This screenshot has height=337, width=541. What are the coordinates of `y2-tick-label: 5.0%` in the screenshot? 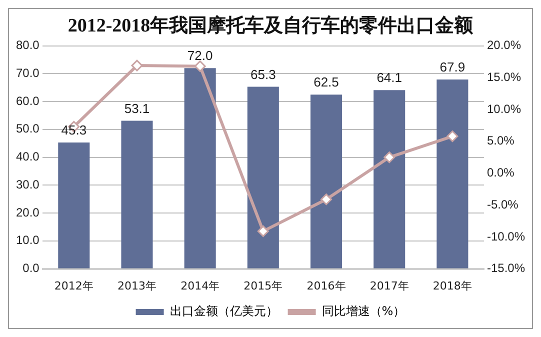 It's located at (500, 141).